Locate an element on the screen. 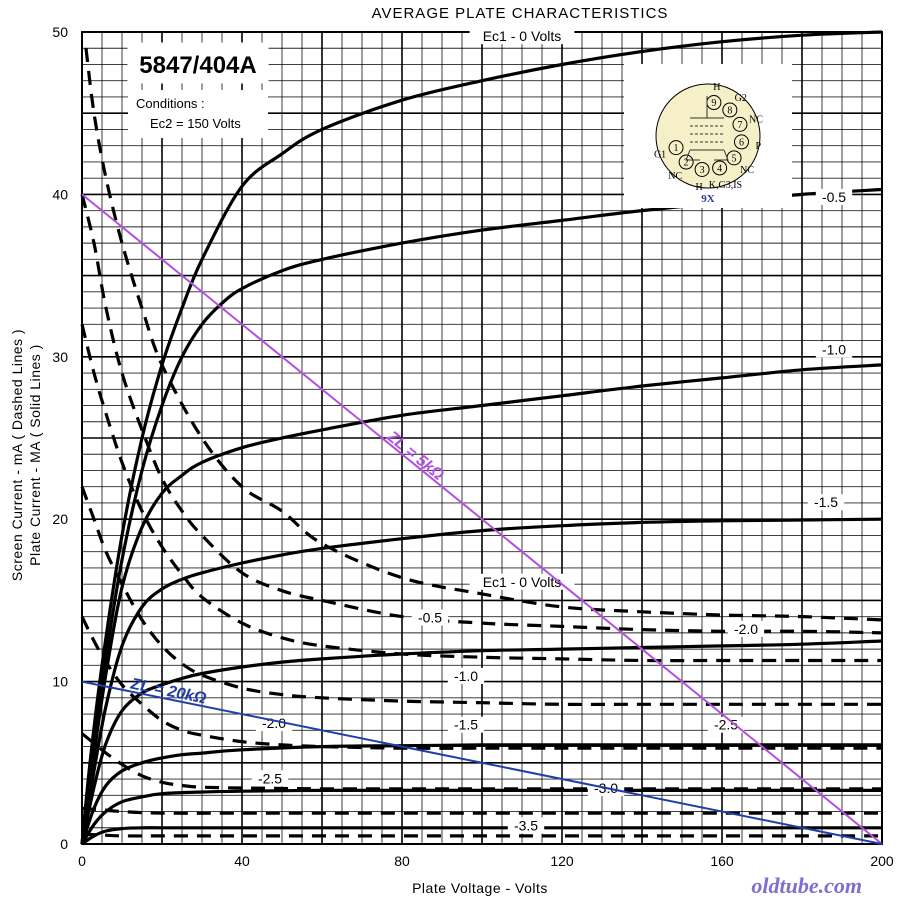  y-tick-label: 40 is located at coordinates (60, 194).